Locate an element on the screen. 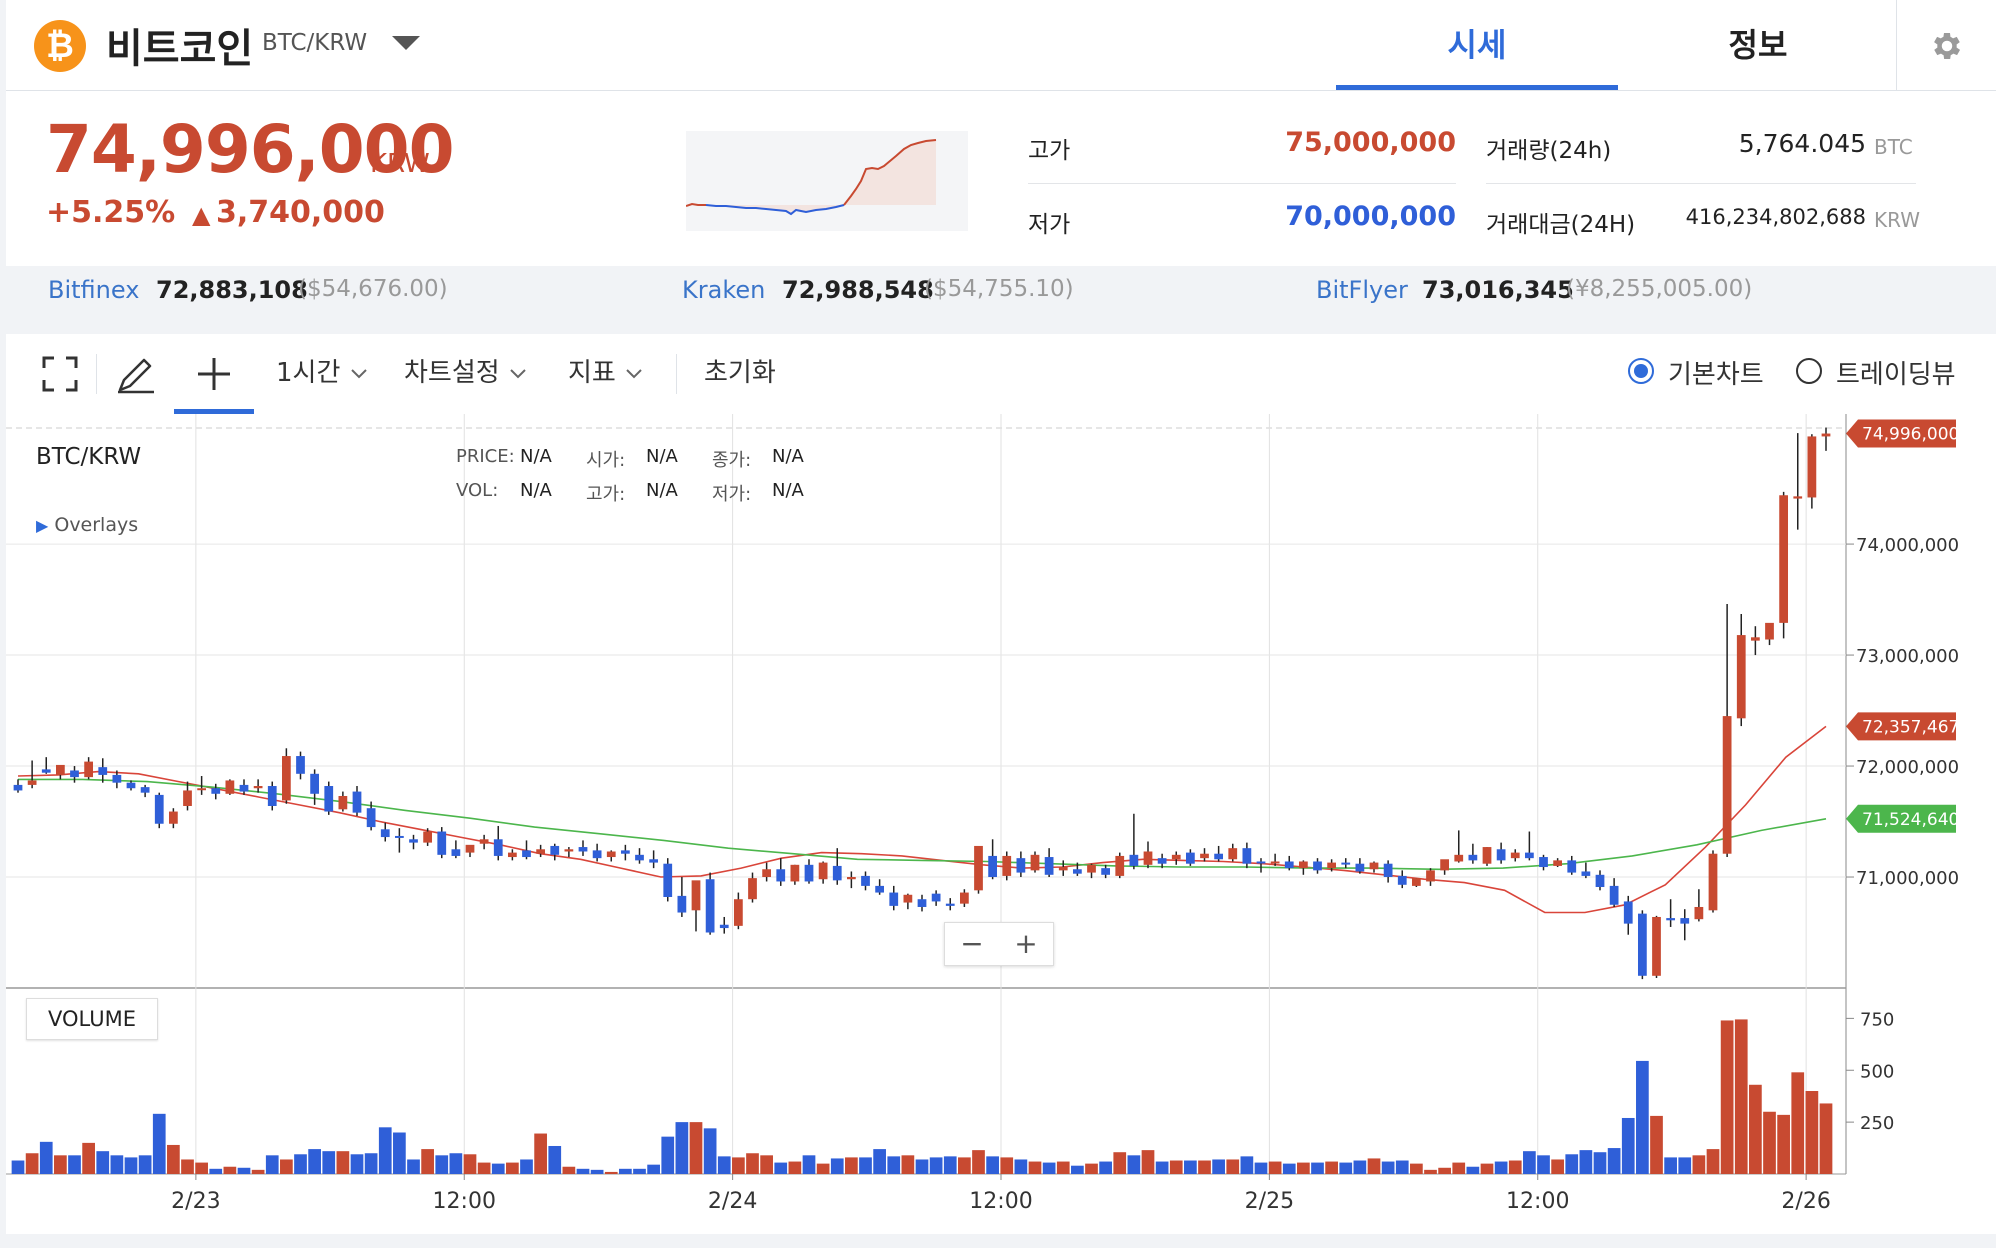 The image size is (1996, 1248). chevron-down-icon is located at coordinates (406, 43).